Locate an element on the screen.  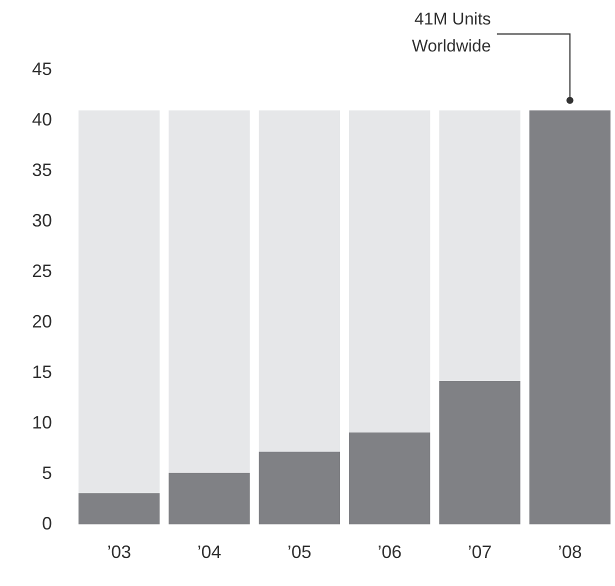
x-tick-label: ’05 is located at coordinates (299, 552).